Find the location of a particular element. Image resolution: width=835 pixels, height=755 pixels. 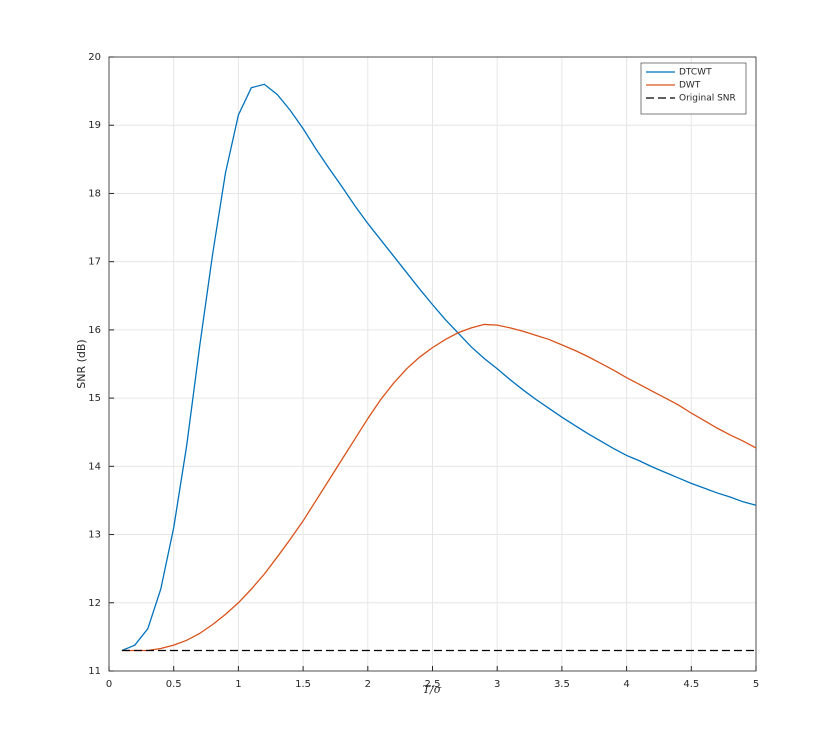

x-tick-label: 2 is located at coordinates (368, 684).